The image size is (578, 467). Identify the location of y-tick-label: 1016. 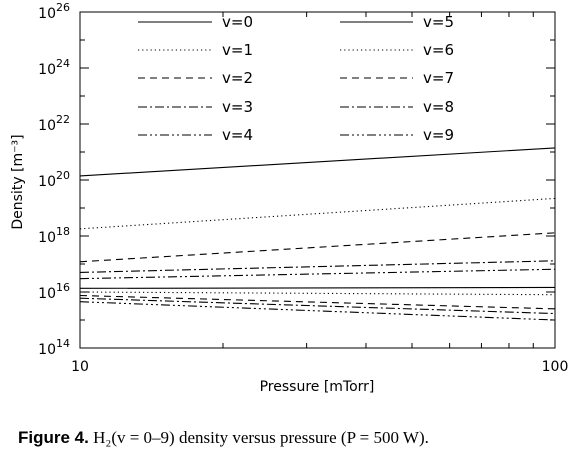
(54, 291).